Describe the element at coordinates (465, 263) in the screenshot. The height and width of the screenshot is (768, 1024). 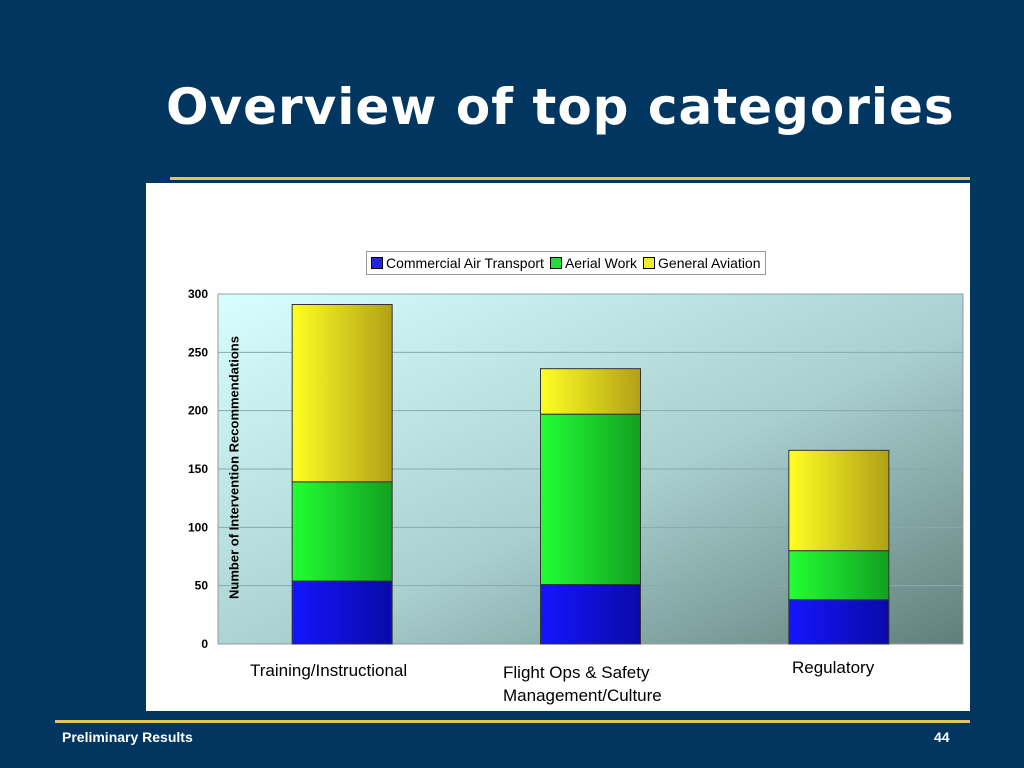
I see `legend-label-commercial: Commercial Air Transport` at that location.